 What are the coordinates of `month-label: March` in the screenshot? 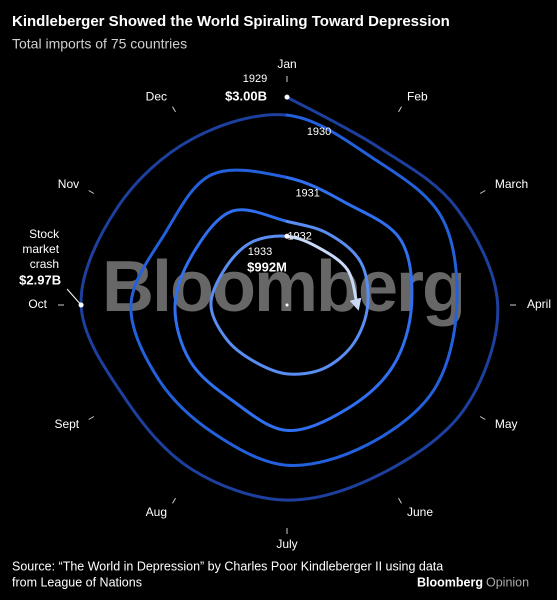 It's located at (511, 184).